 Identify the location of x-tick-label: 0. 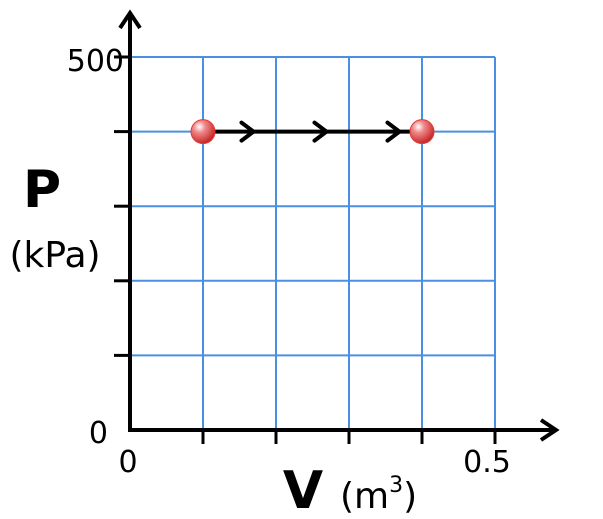
(127, 462).